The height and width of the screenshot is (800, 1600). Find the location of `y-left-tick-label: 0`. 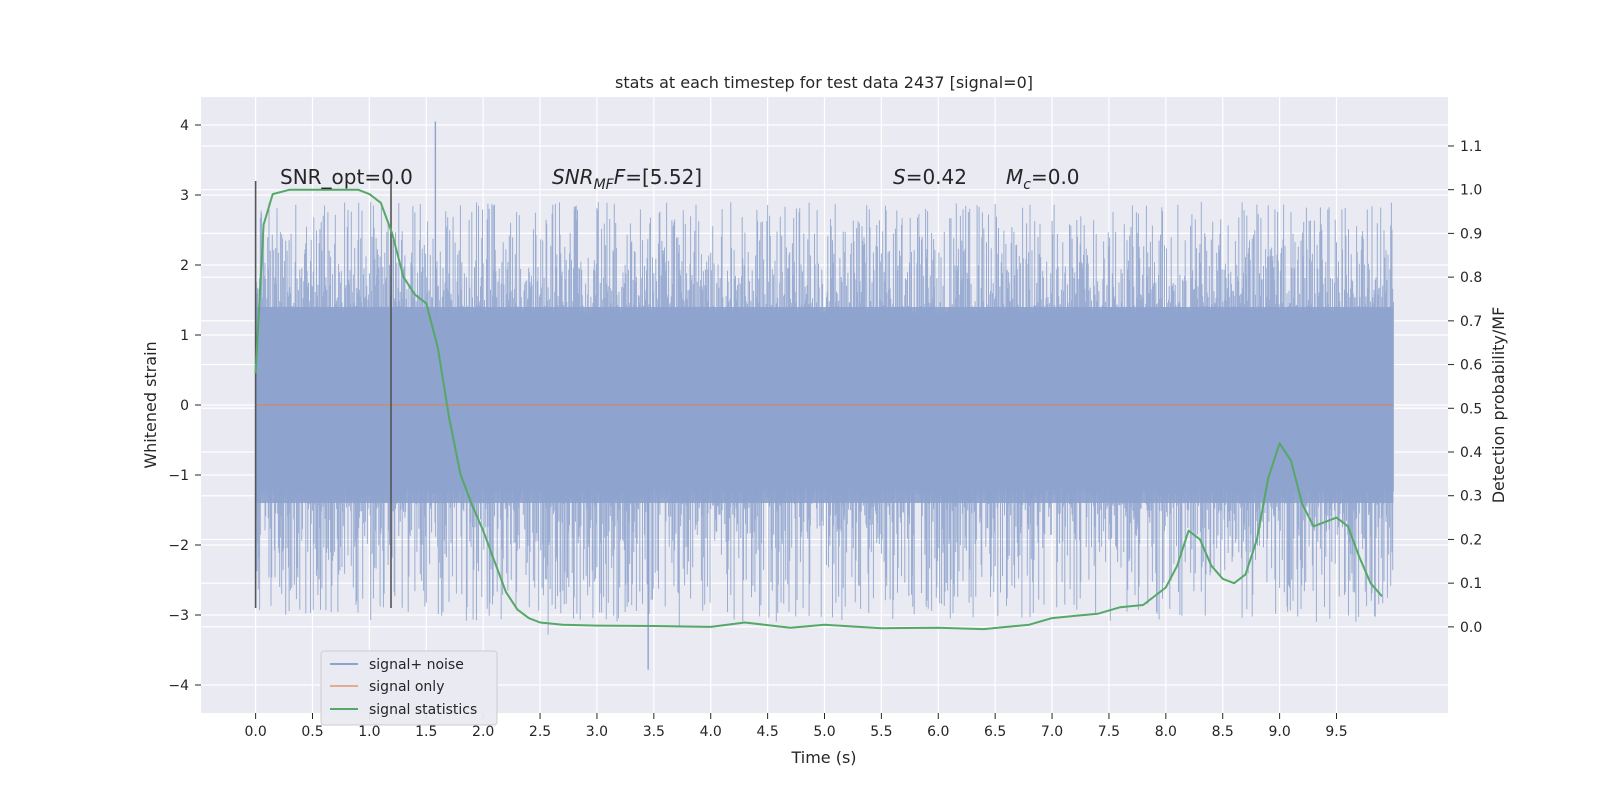

y-left-tick-label: 0 is located at coordinates (184, 406).